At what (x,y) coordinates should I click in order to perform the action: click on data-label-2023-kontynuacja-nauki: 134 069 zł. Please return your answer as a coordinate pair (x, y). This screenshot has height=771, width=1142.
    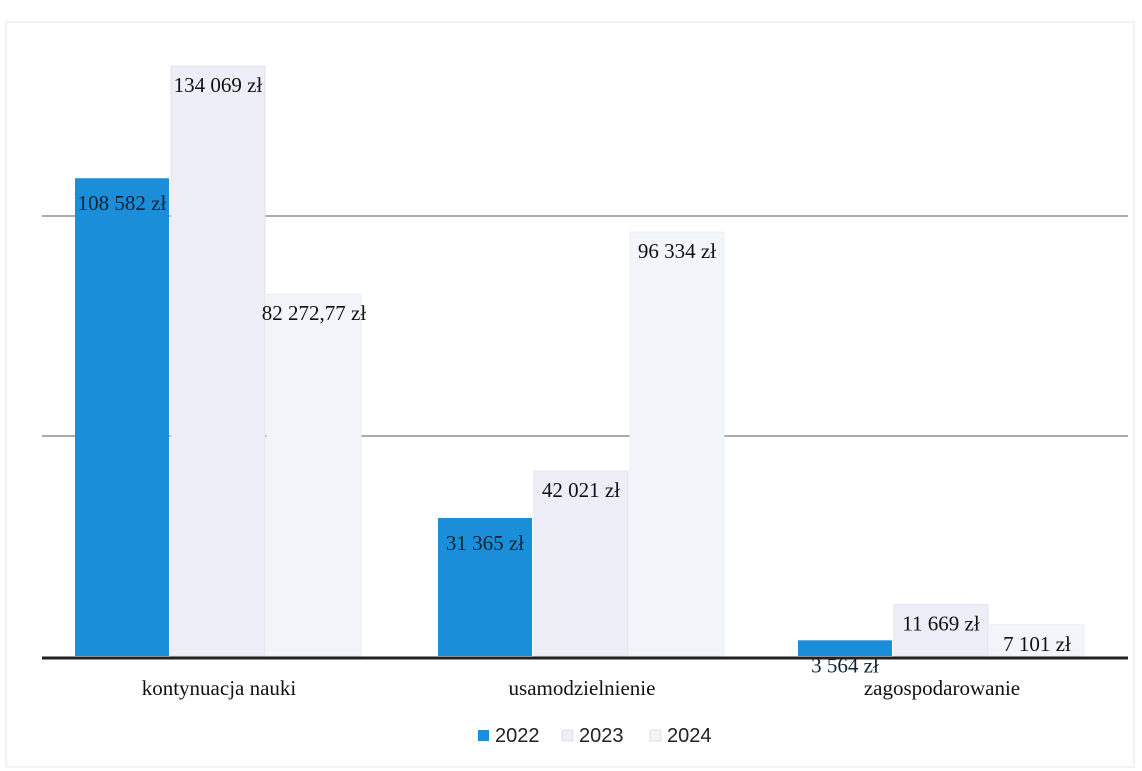
    Looking at the image, I should click on (218, 85).